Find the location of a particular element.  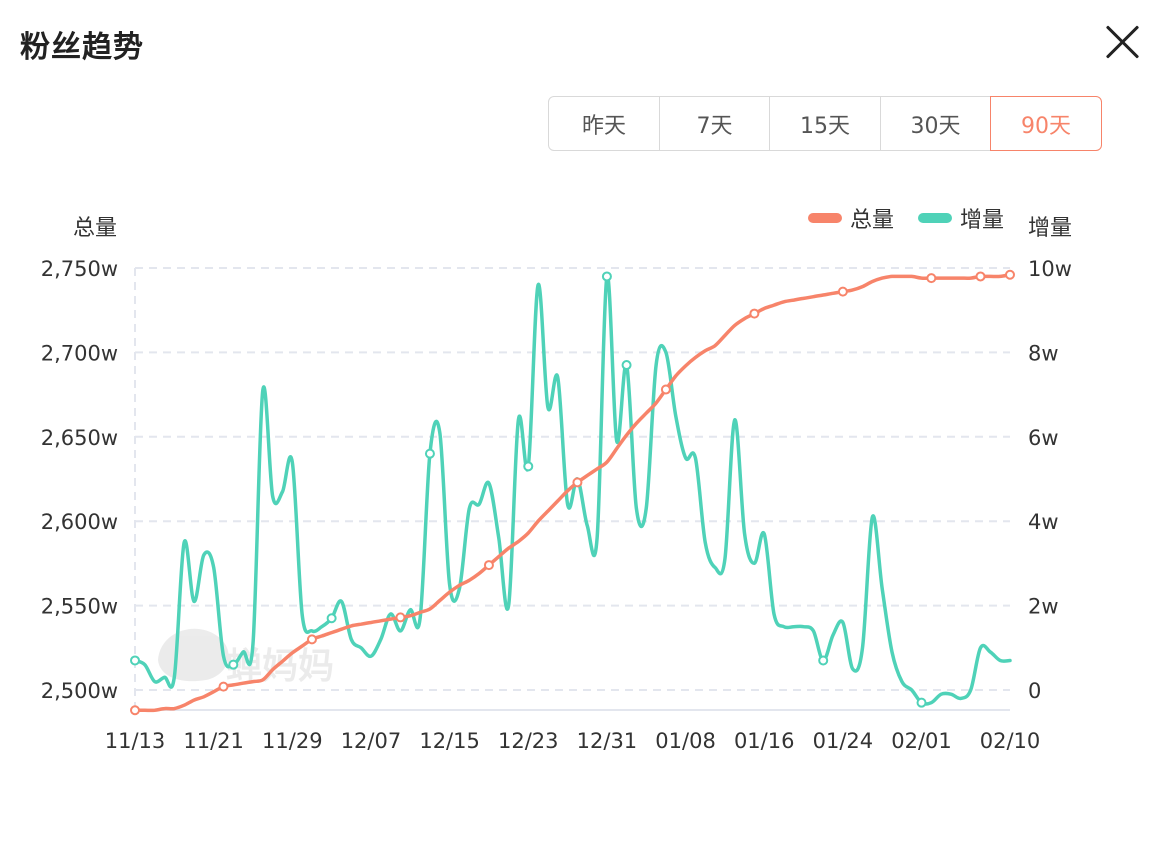

x-tick-label: 12/07 is located at coordinates (371, 741).